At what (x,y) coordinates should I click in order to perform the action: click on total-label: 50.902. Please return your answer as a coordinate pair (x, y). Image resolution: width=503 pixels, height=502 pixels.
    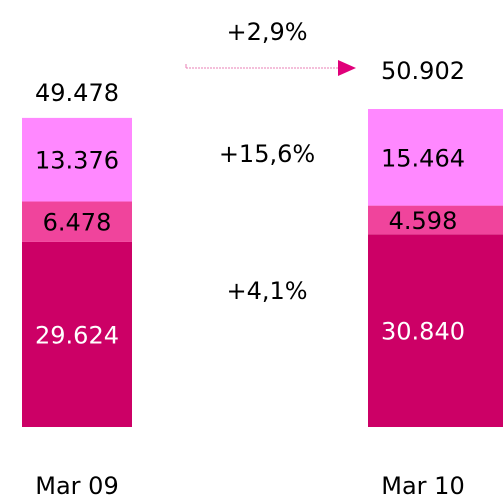
    Looking at the image, I should click on (423, 71).